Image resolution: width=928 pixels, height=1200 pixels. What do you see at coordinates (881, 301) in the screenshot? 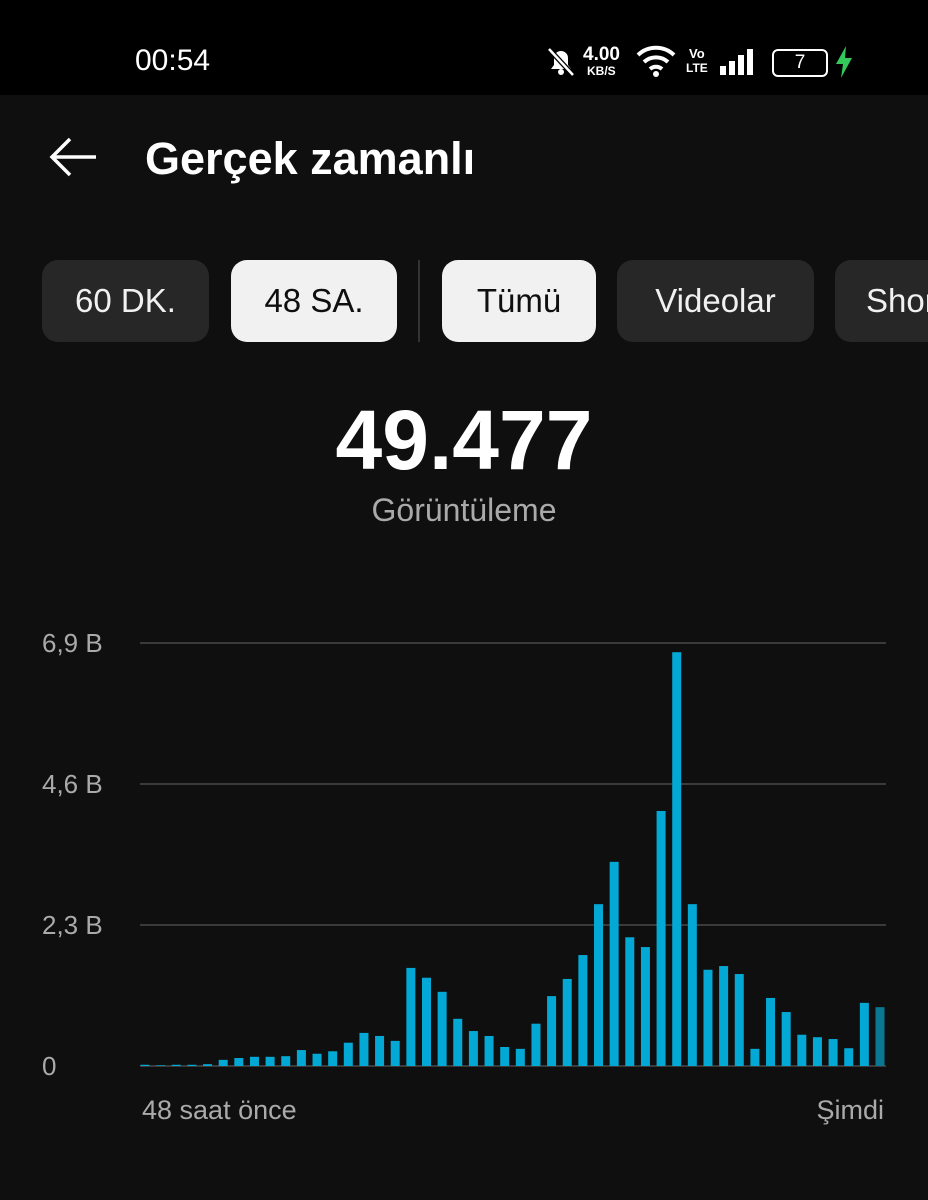
I see `chip: Shorts` at bounding box center [881, 301].